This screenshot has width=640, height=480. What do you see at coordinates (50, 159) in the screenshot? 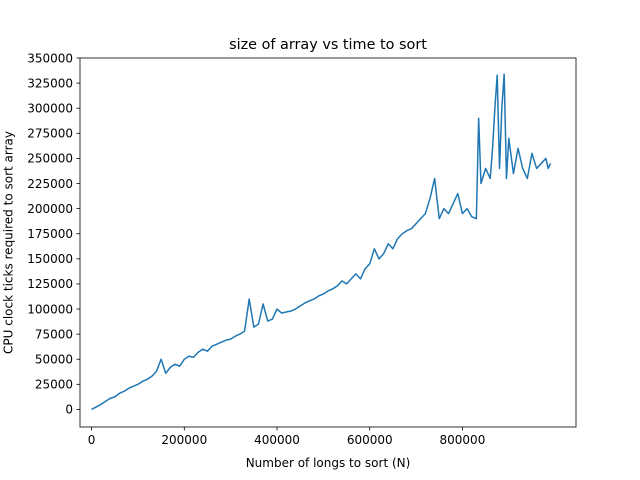
I see `y-tick-label: 250000` at bounding box center [50, 159].